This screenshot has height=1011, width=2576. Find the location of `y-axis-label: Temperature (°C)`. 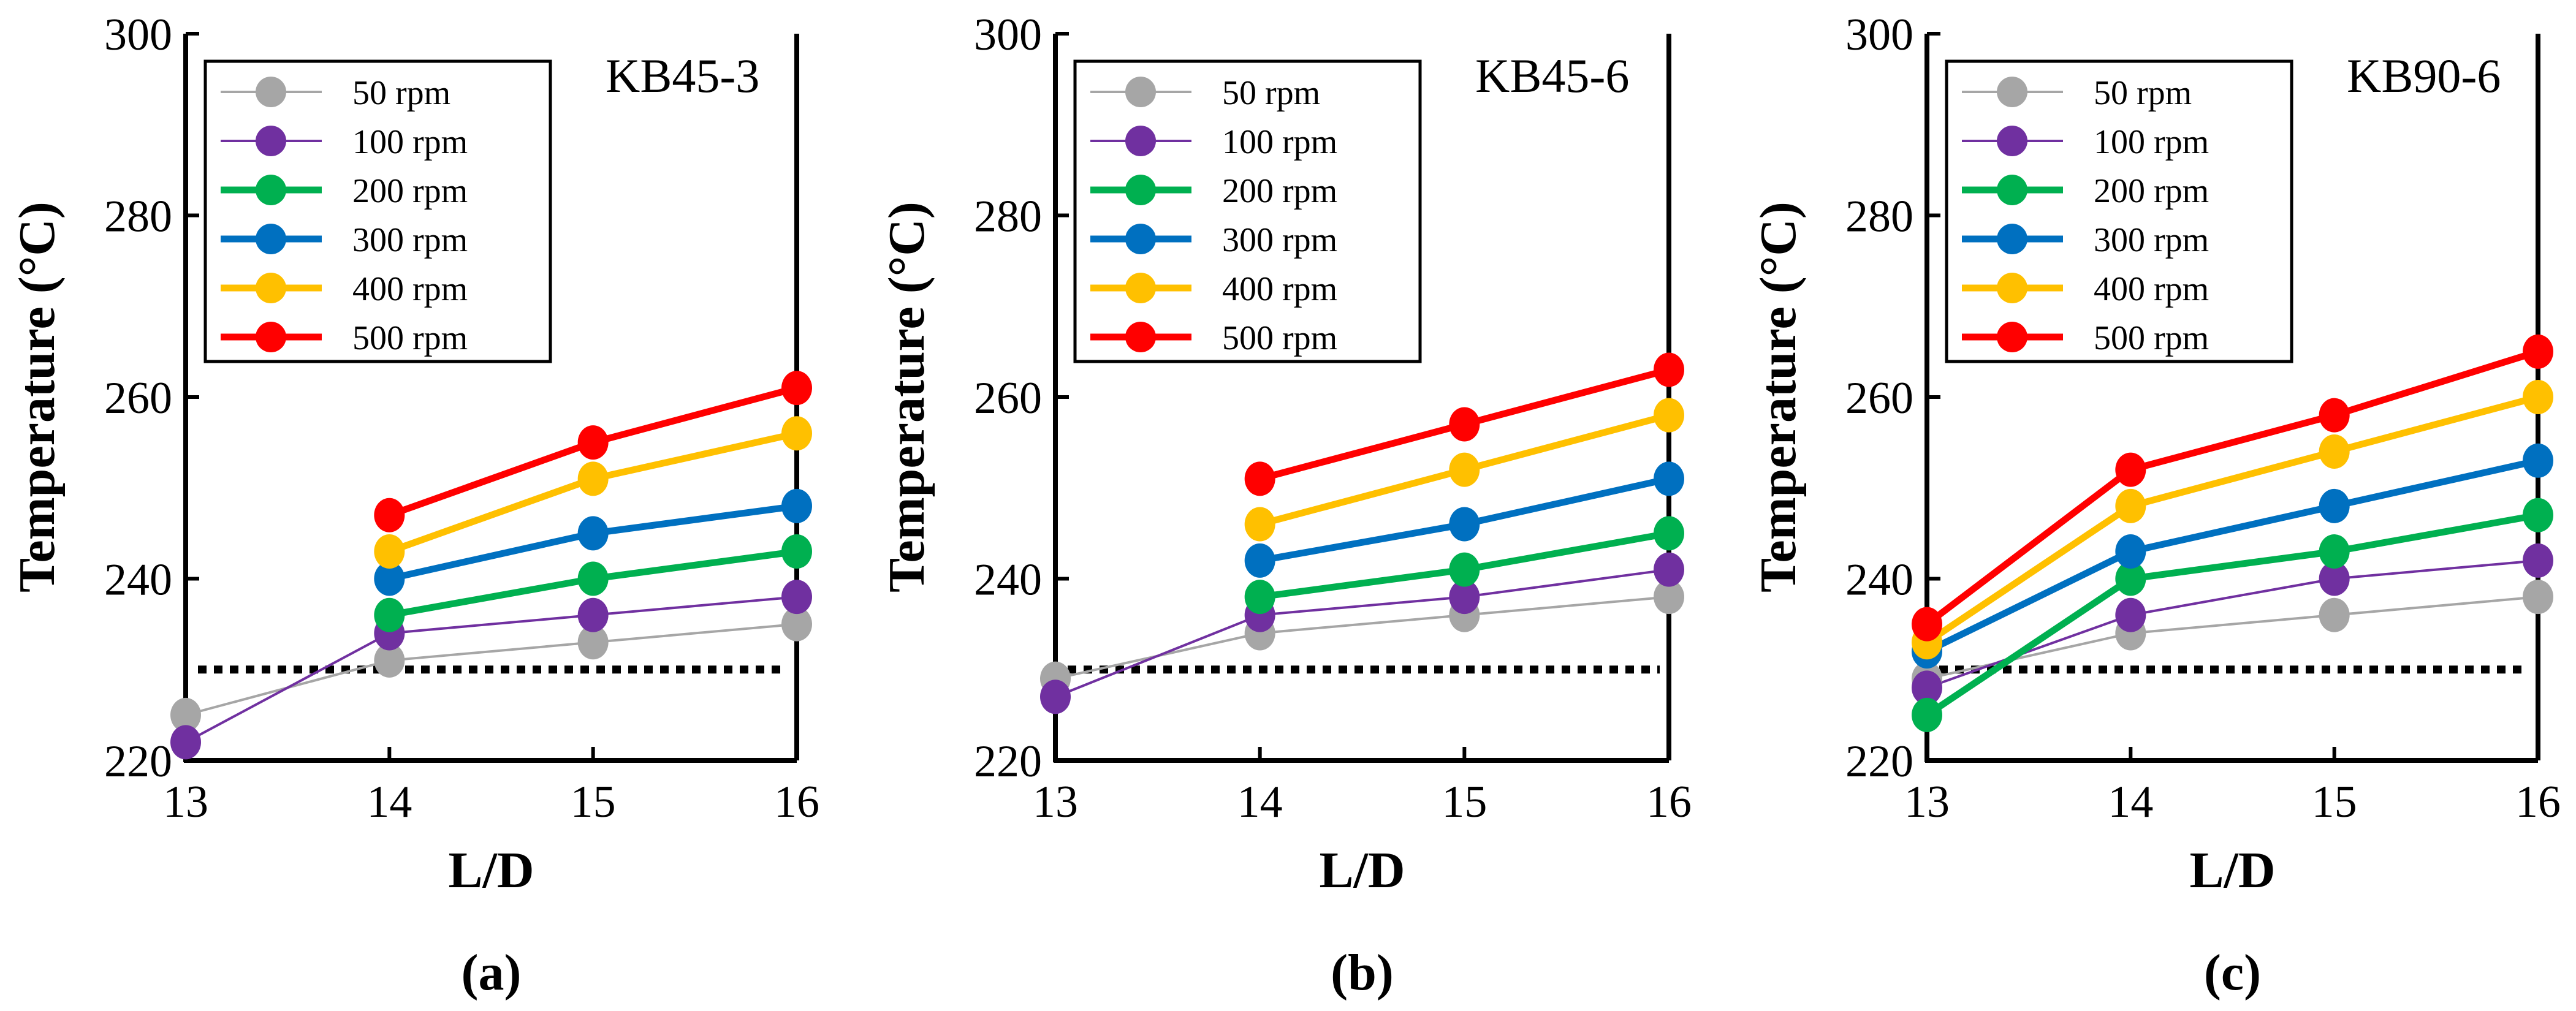

y-axis-label: Temperature (°C) is located at coordinates (1778, 397).